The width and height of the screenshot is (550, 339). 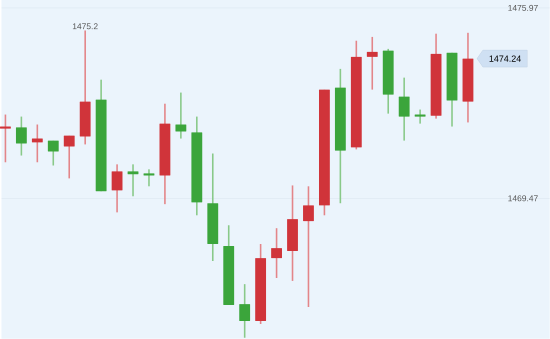 I want to click on annotation: 1475.2, so click(x=85, y=26).